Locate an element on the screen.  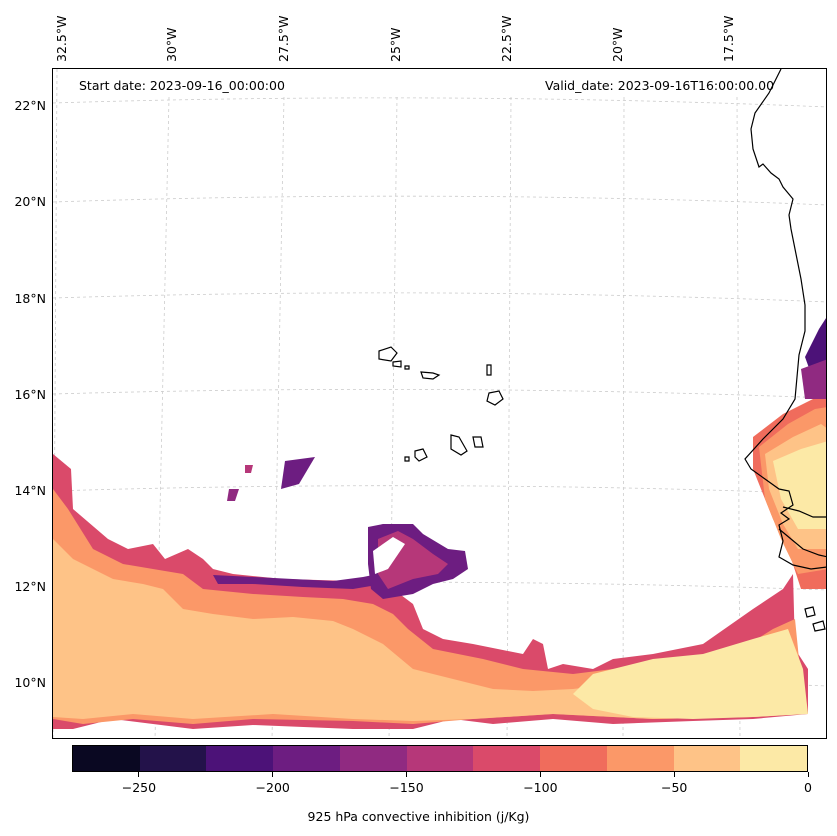
lat-label-22n: 22°N is located at coordinates (30, 105).